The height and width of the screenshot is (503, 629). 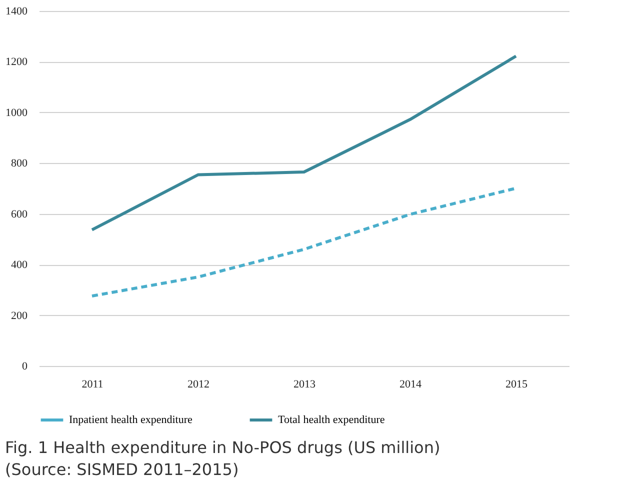 I want to click on y-tick-label: 0, so click(x=25, y=366).